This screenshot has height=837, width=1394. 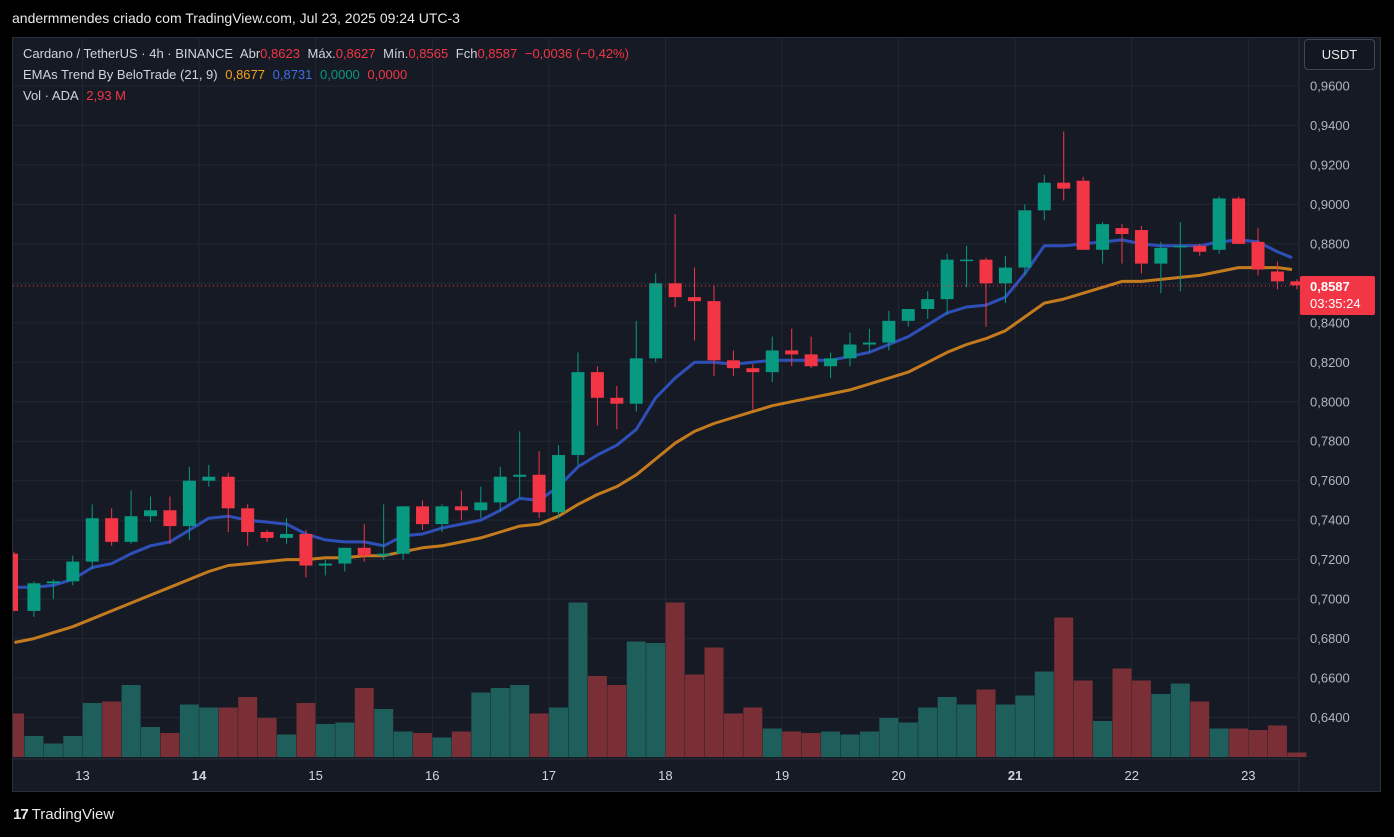 I want to click on legend-volume-row: Vol · ADA 2,93 M, so click(x=76, y=95).